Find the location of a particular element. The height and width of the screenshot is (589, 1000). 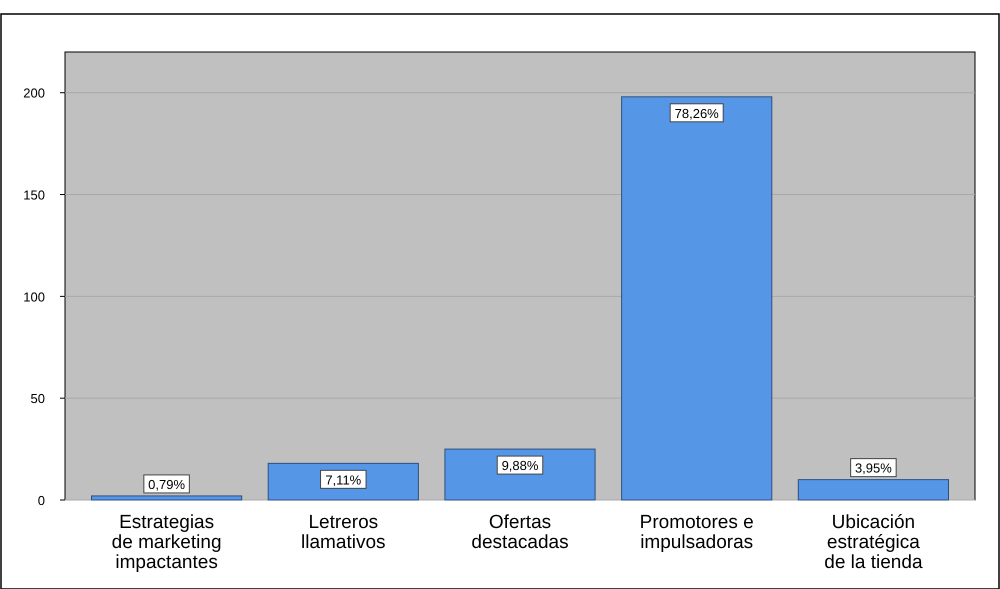

annotation: 3,95% is located at coordinates (873, 468).